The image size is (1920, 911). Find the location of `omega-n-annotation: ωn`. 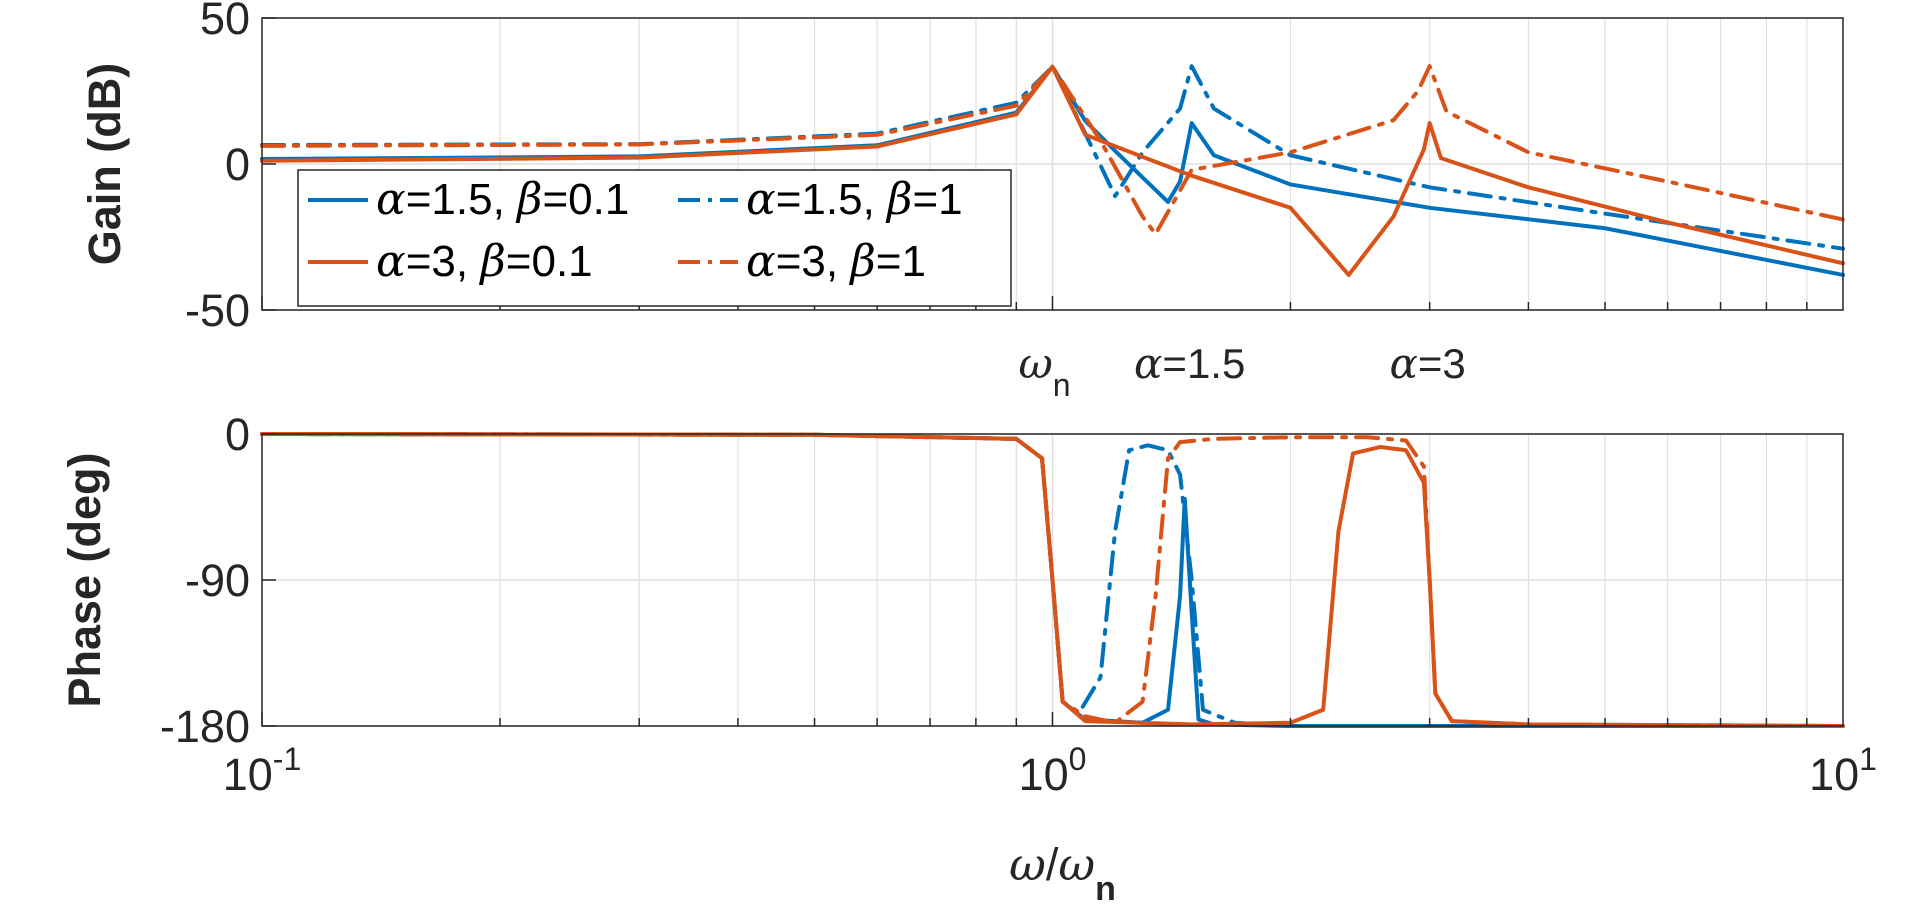

omega-n-annotation: ωn is located at coordinates (1044, 371).